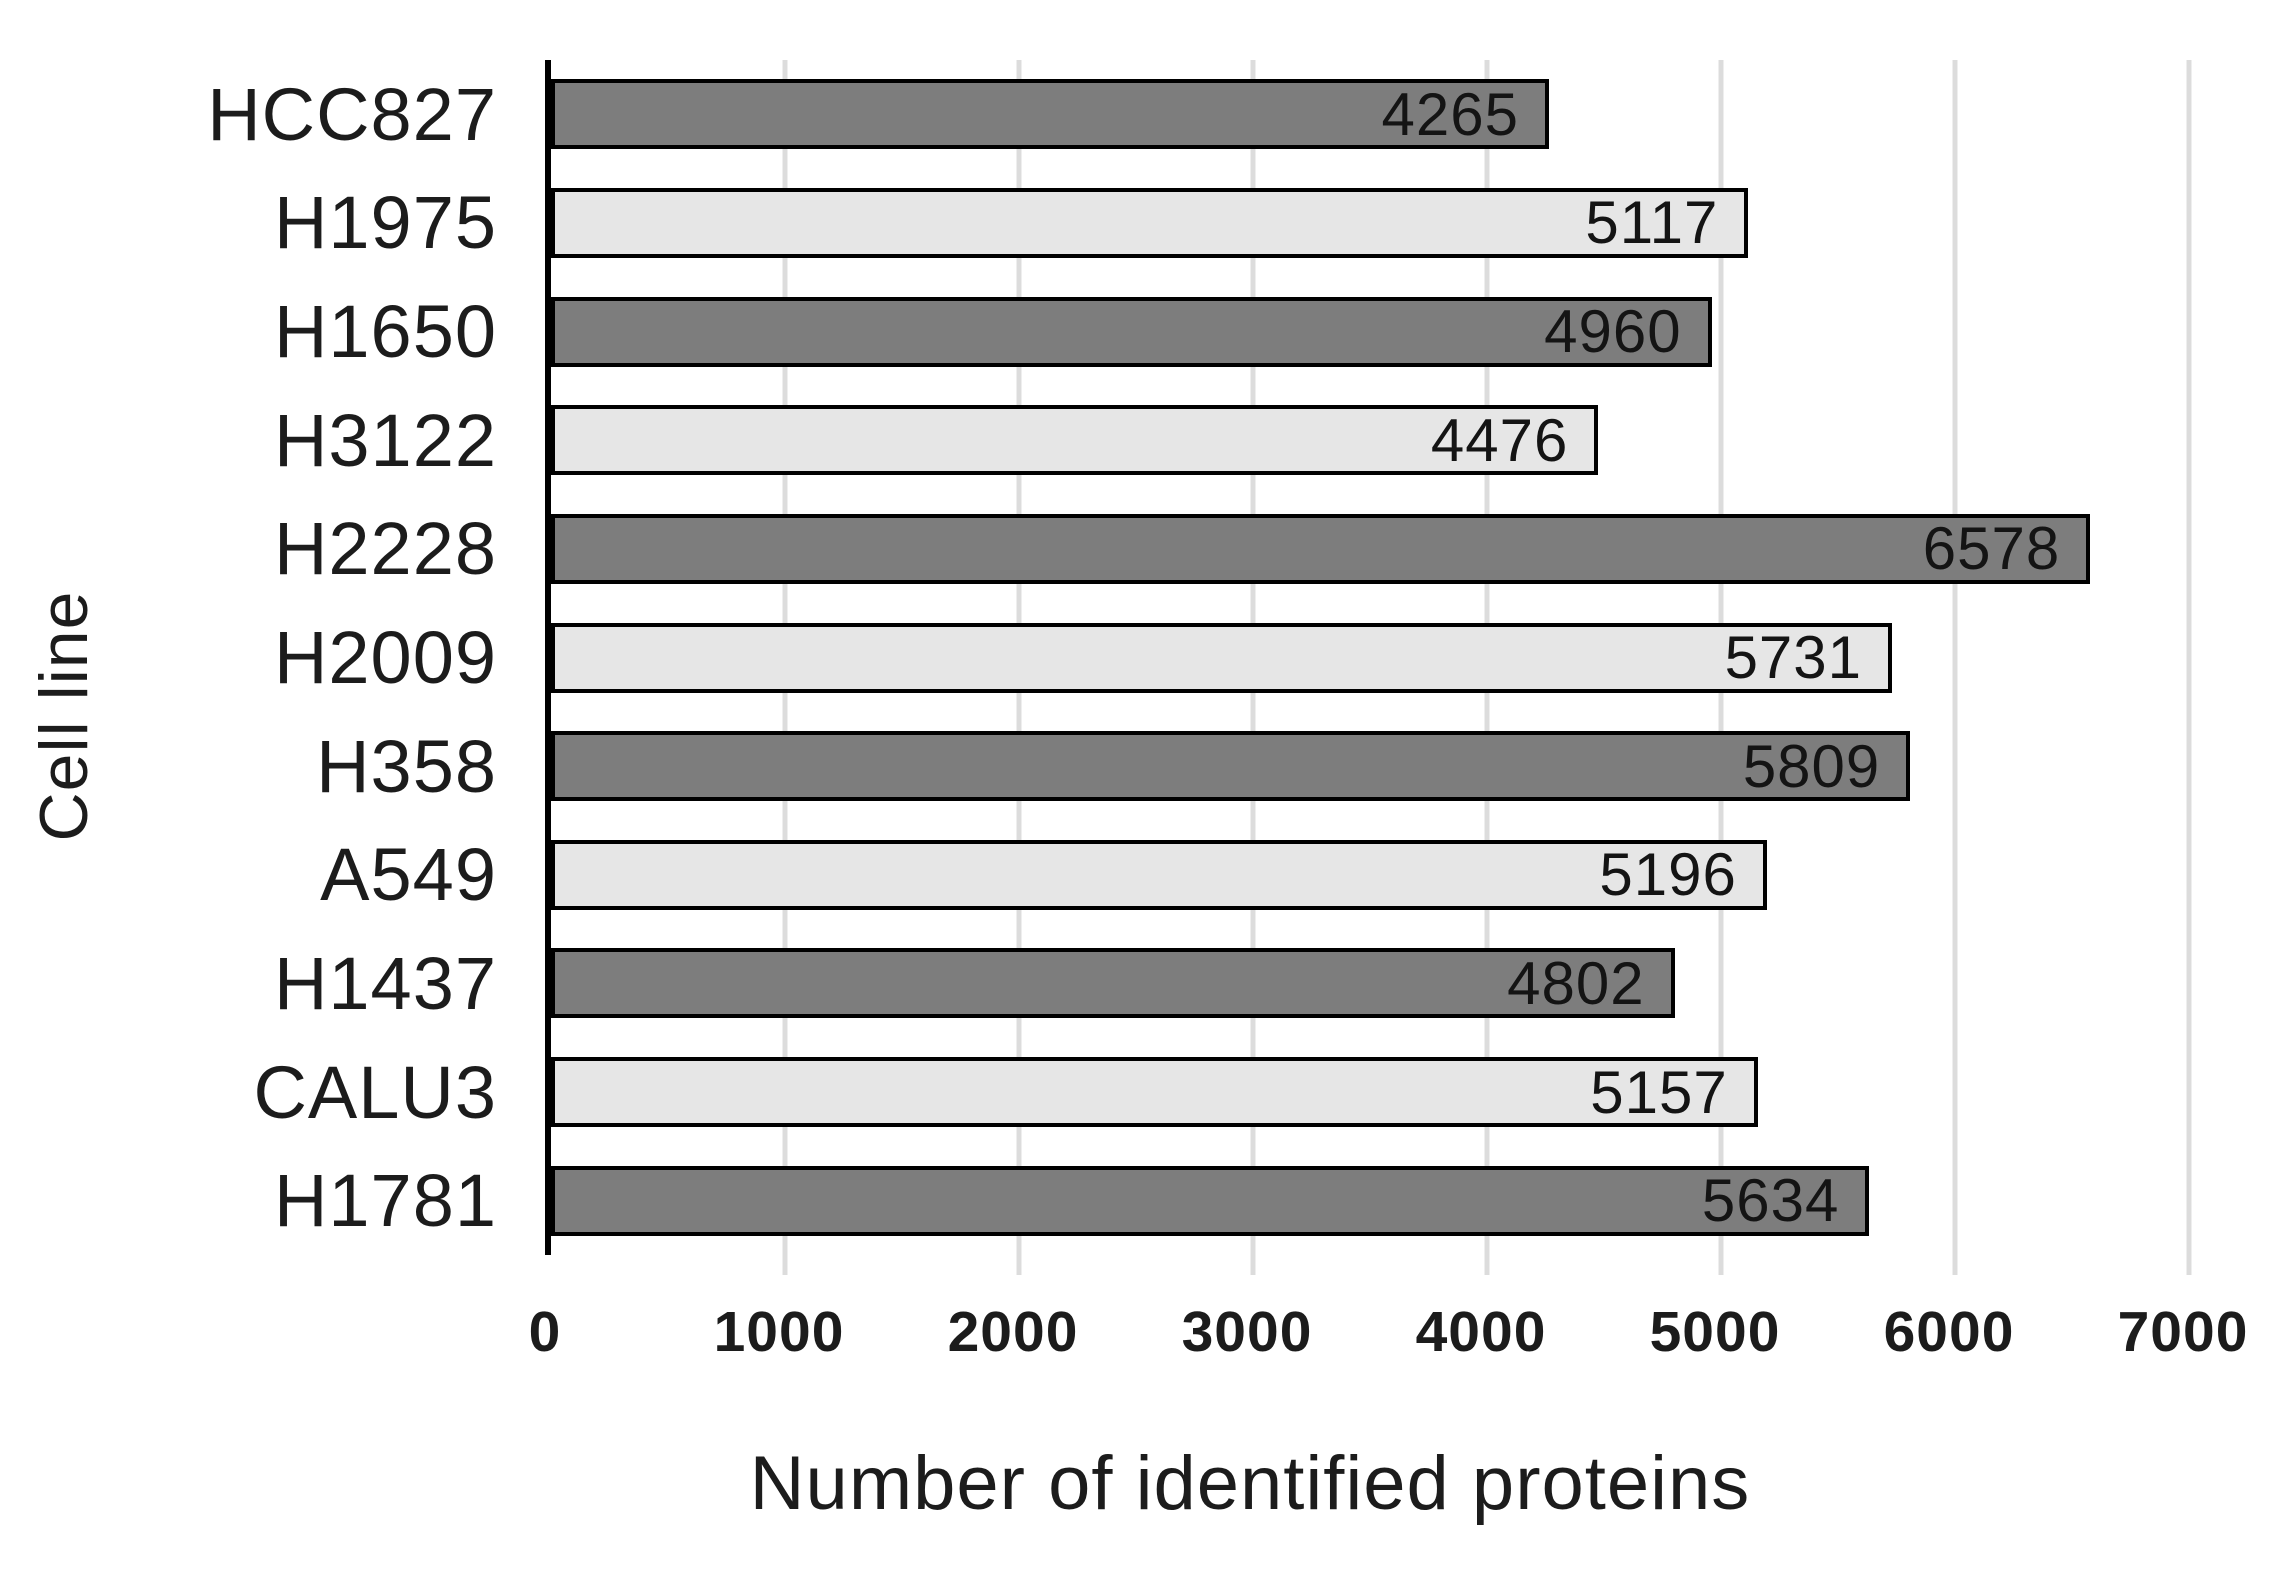 This screenshot has height=1578, width=2295. What do you see at coordinates (1991, 549) in the screenshot?
I see `bar-value-label: 6578` at bounding box center [1991, 549].